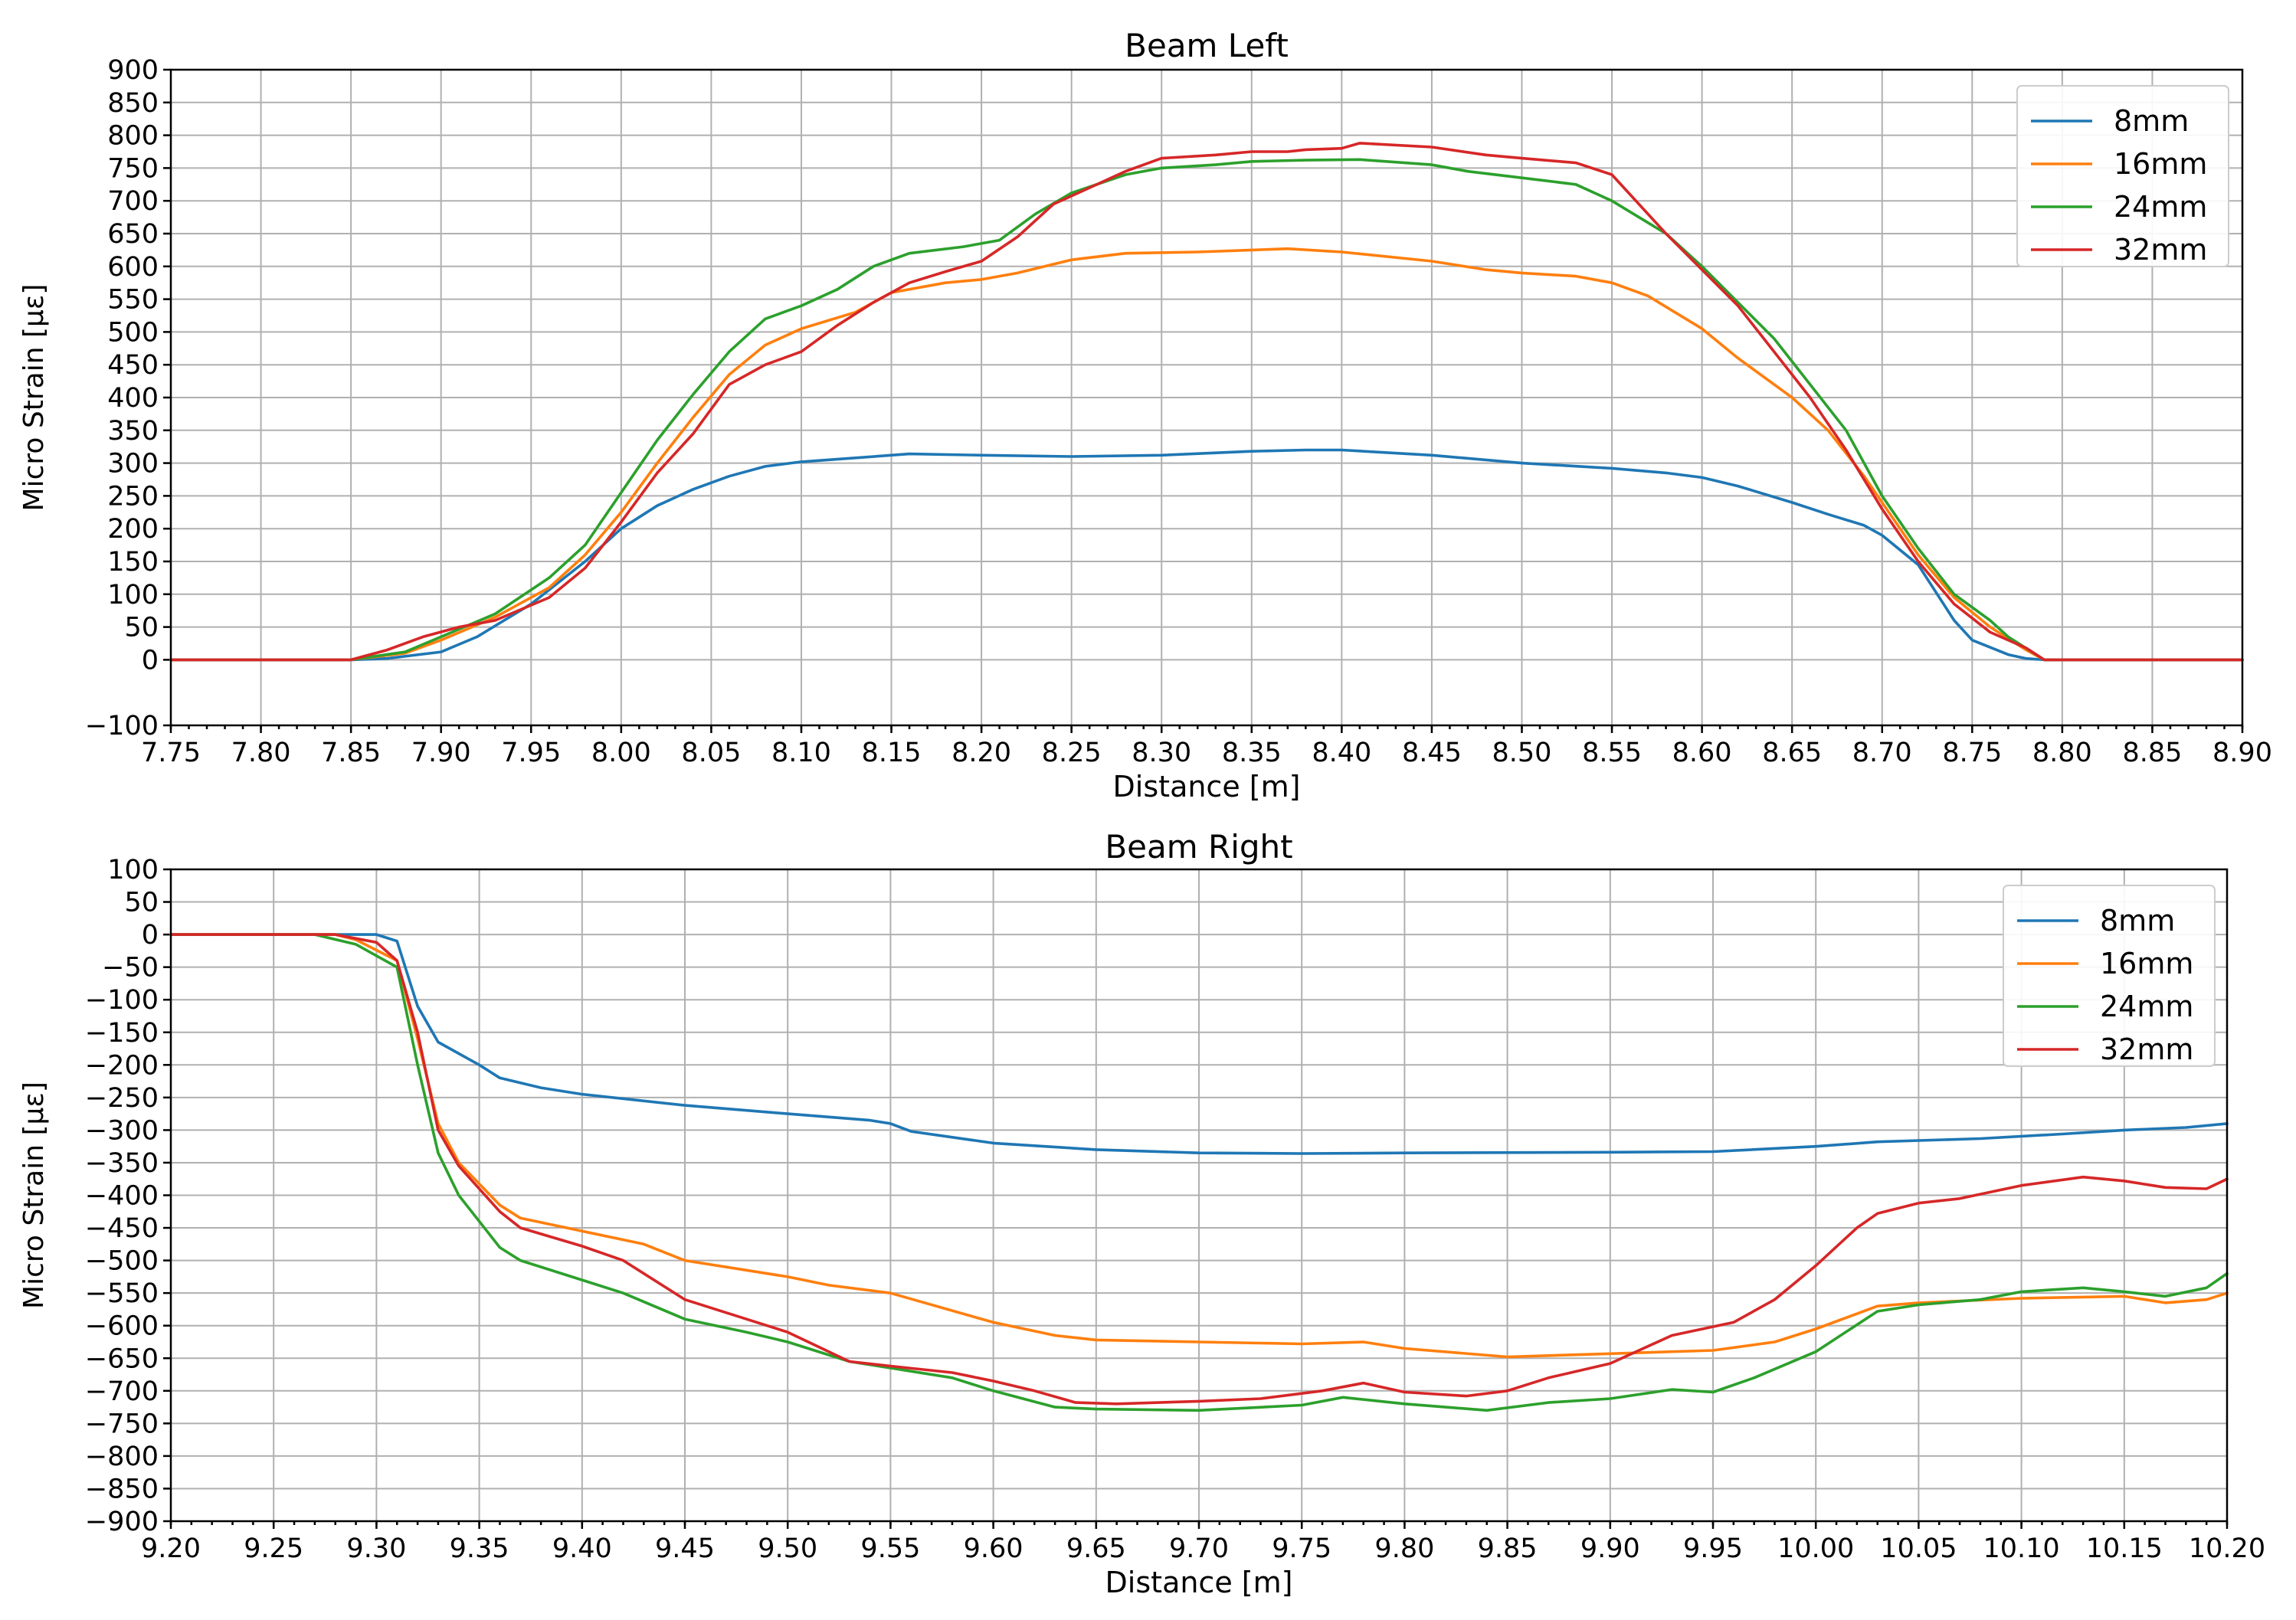  What do you see at coordinates (1522, 753) in the screenshot?
I see `x-tick-label: 8.50` at bounding box center [1522, 753].